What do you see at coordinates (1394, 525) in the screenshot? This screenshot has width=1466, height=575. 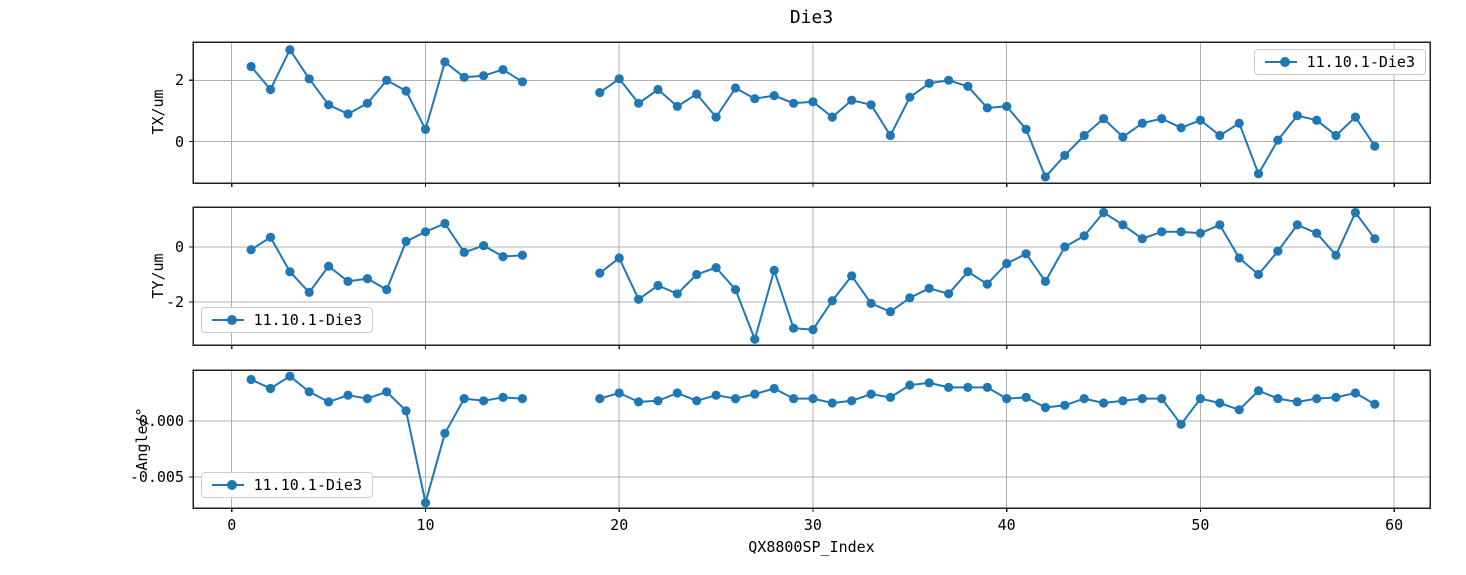 I see `x-tick-label: 60` at bounding box center [1394, 525].